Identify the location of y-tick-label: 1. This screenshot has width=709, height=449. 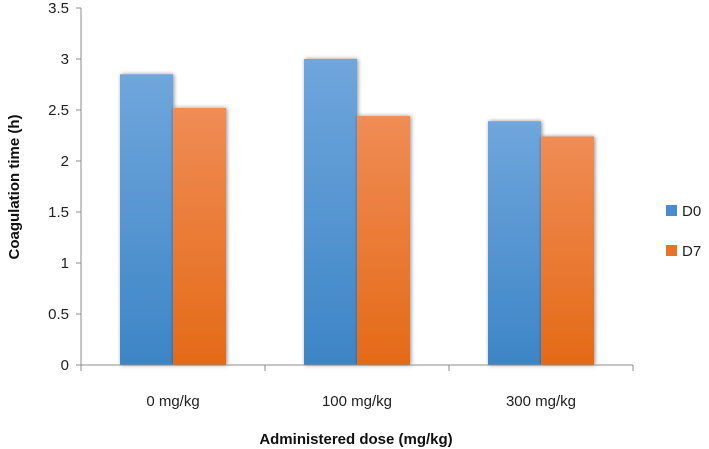
(65, 263).